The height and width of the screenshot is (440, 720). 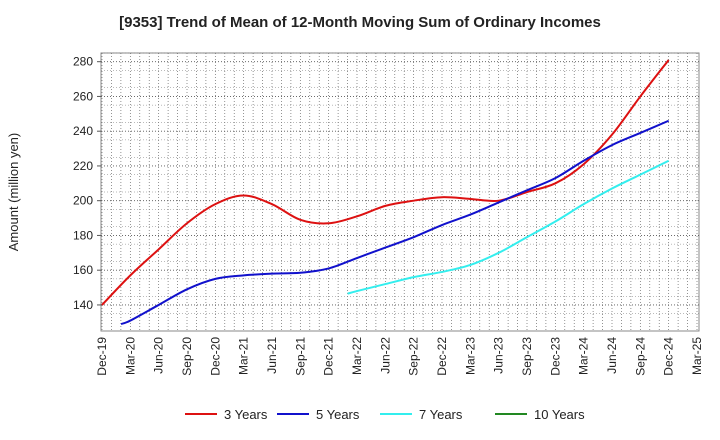 What do you see at coordinates (338, 414) in the screenshot?
I see `legend-label: 5 Years` at bounding box center [338, 414].